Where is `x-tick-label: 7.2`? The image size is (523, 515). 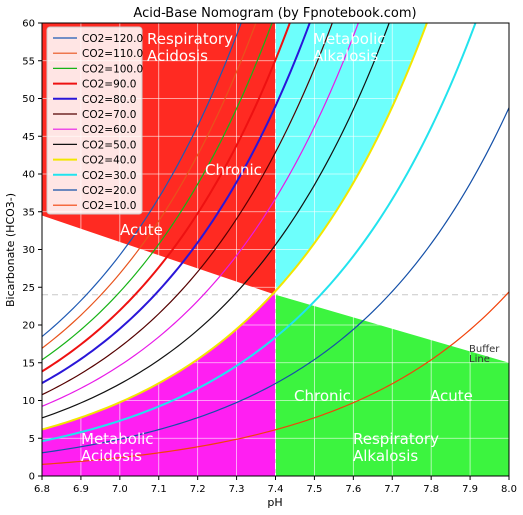
x-tick-label: 7.2 is located at coordinates (198, 489).